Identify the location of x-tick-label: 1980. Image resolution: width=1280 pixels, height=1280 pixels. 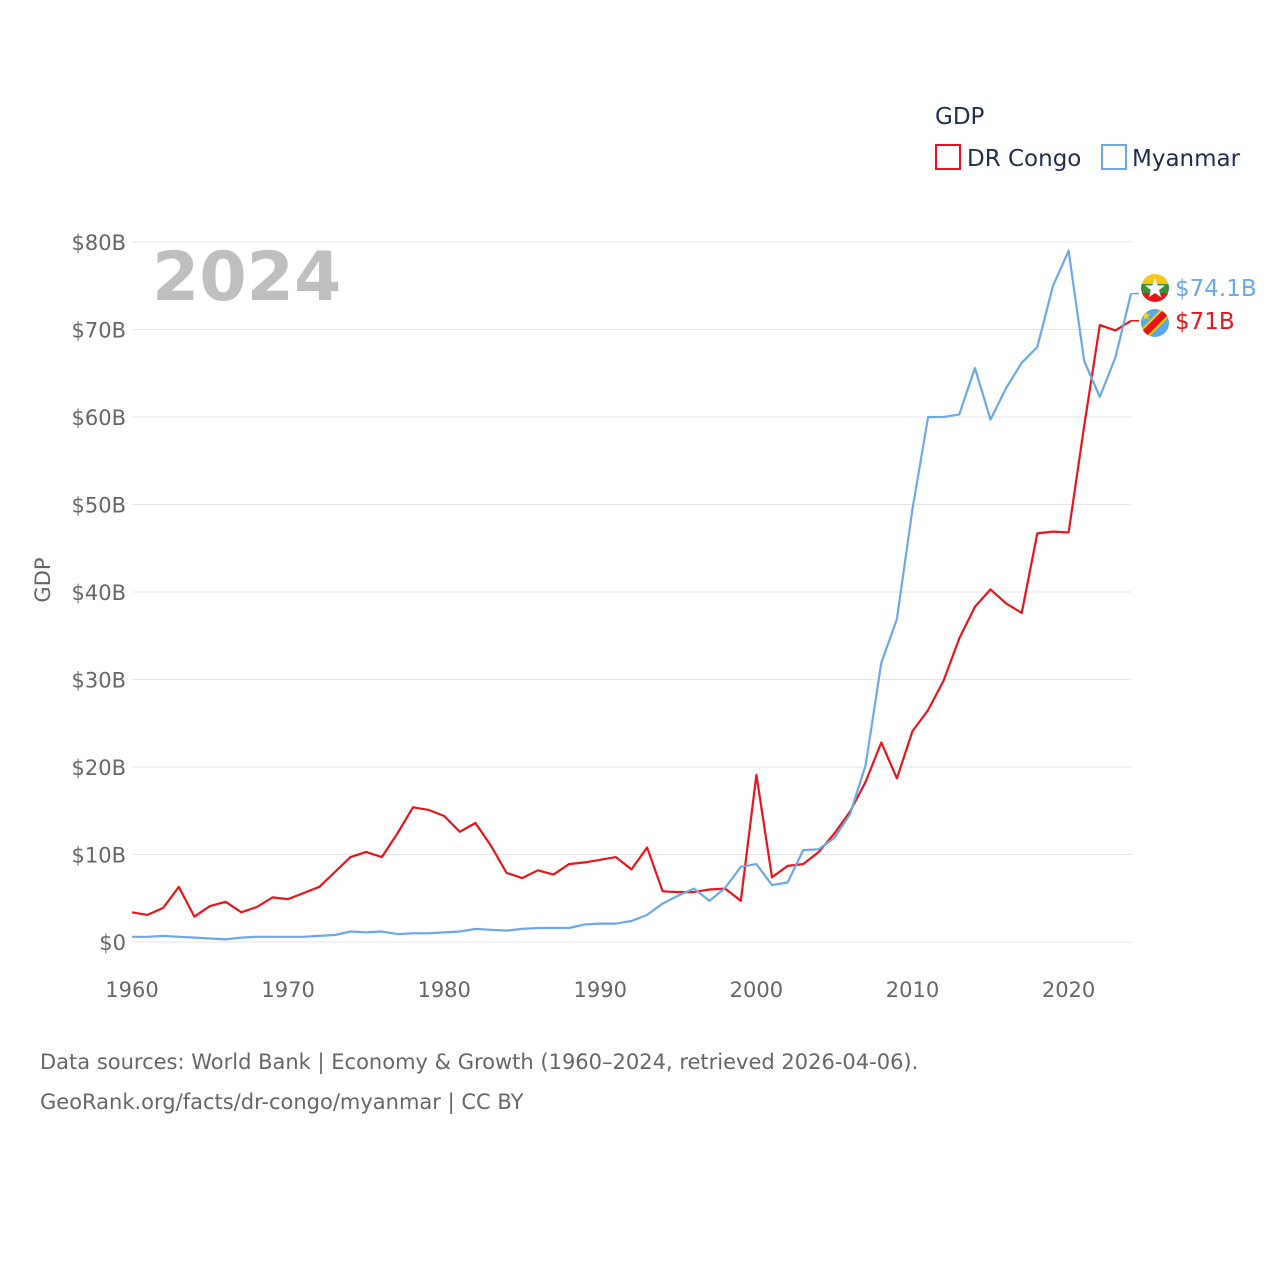
(443, 990).